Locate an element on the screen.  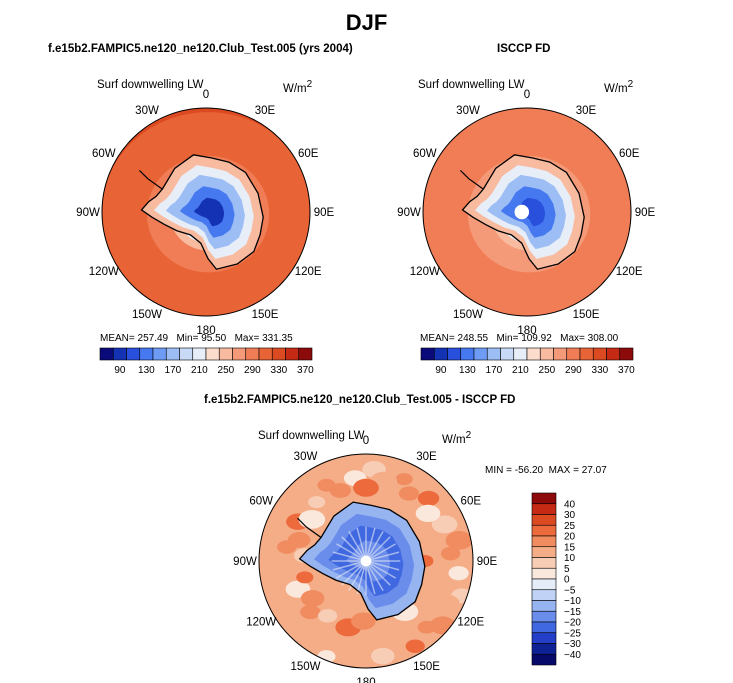
panel-diff-min-label: MIN = is located at coordinates (498, 470).